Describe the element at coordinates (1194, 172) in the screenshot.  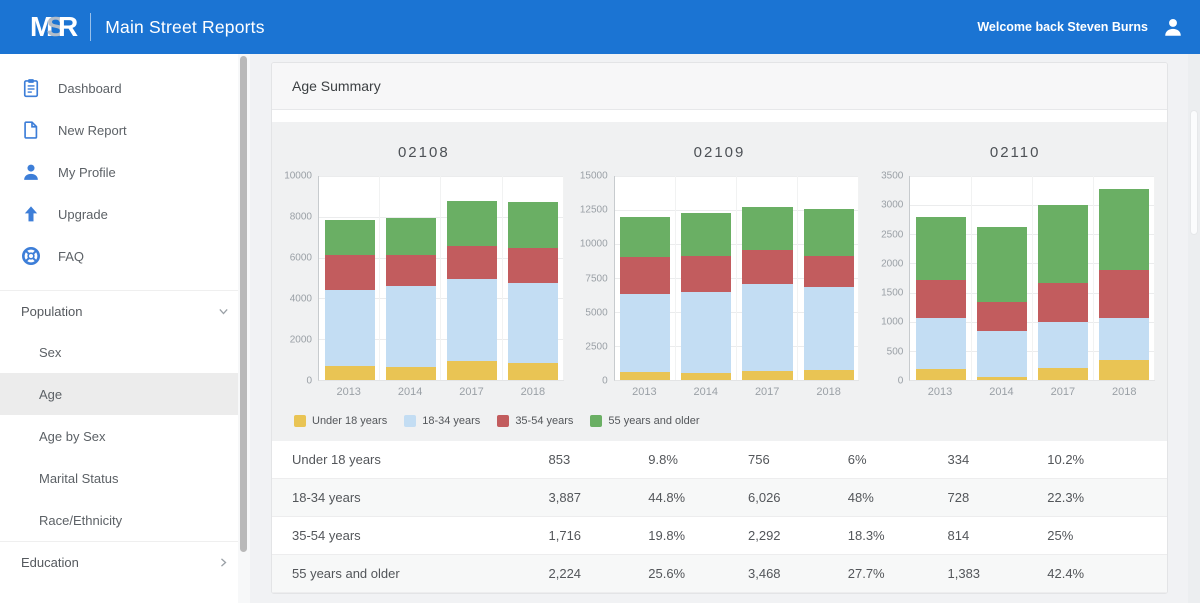
I see `page-scrollbar-thumb` at that location.